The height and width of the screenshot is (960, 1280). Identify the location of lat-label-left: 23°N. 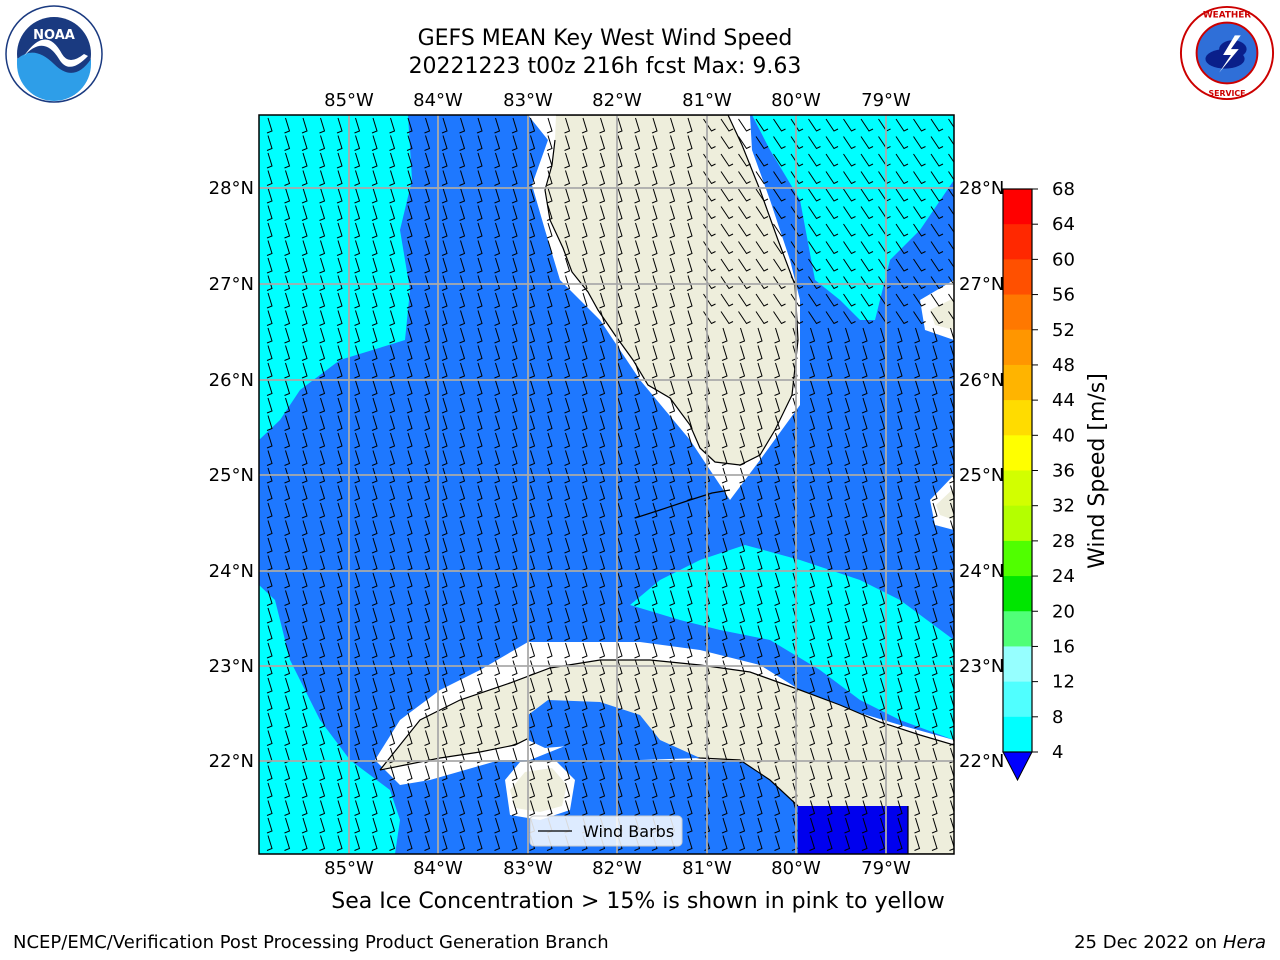
(231, 666).